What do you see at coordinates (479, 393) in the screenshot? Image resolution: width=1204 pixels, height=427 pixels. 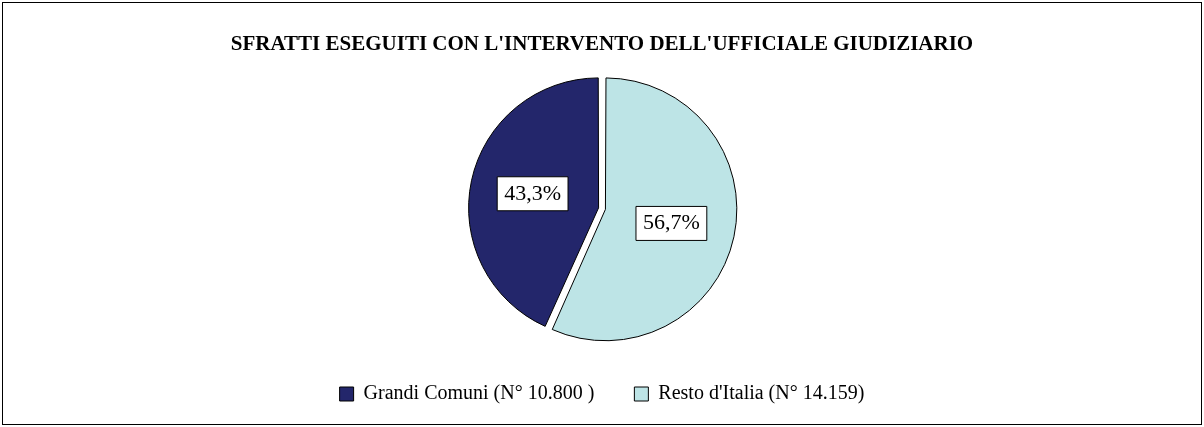 I see `legend-label: Grandi Comuni (N° 10.800 )` at bounding box center [479, 393].